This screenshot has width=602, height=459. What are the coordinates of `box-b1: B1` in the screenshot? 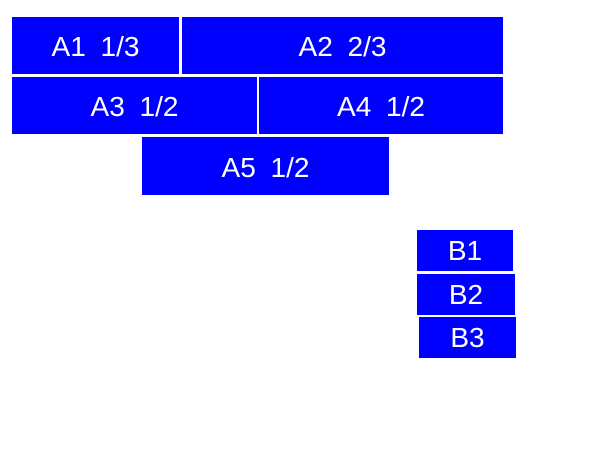 It's located at (465, 250).